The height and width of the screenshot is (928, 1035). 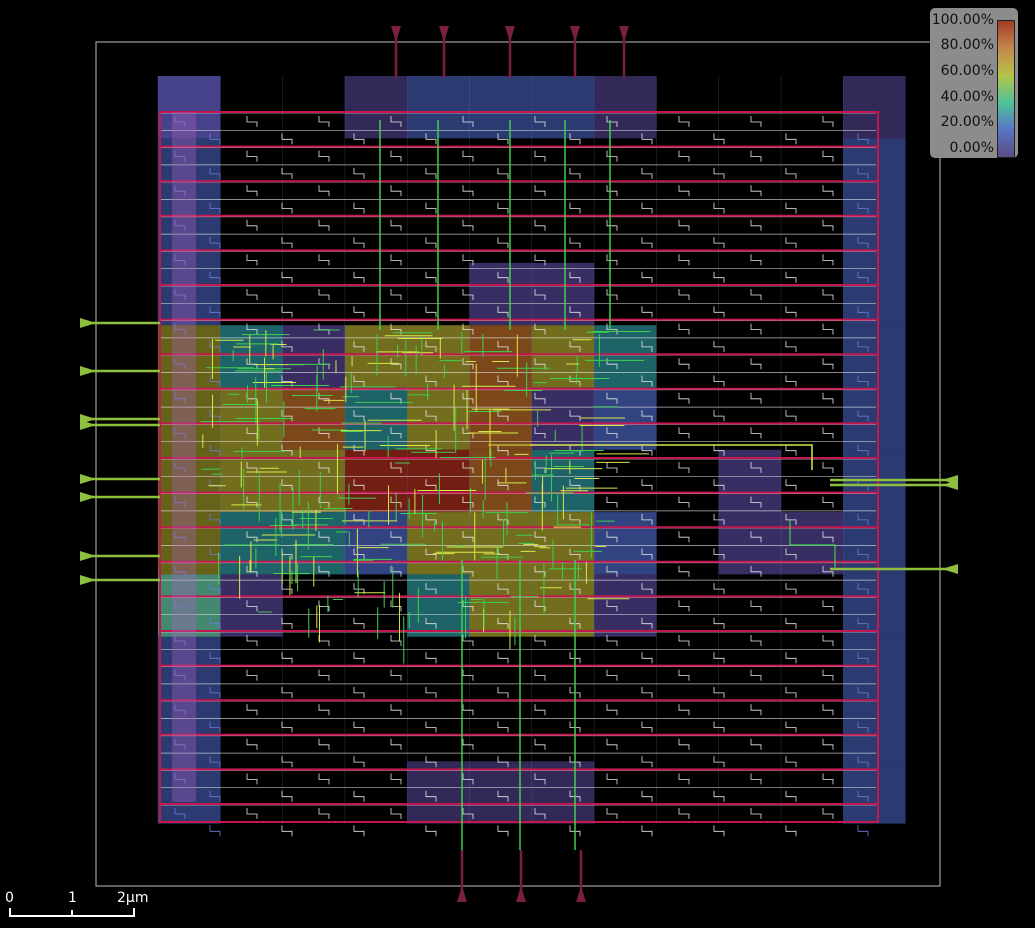 What do you see at coordinates (575, 34) in the screenshot?
I see `top-pin-arrow` at bounding box center [575, 34].